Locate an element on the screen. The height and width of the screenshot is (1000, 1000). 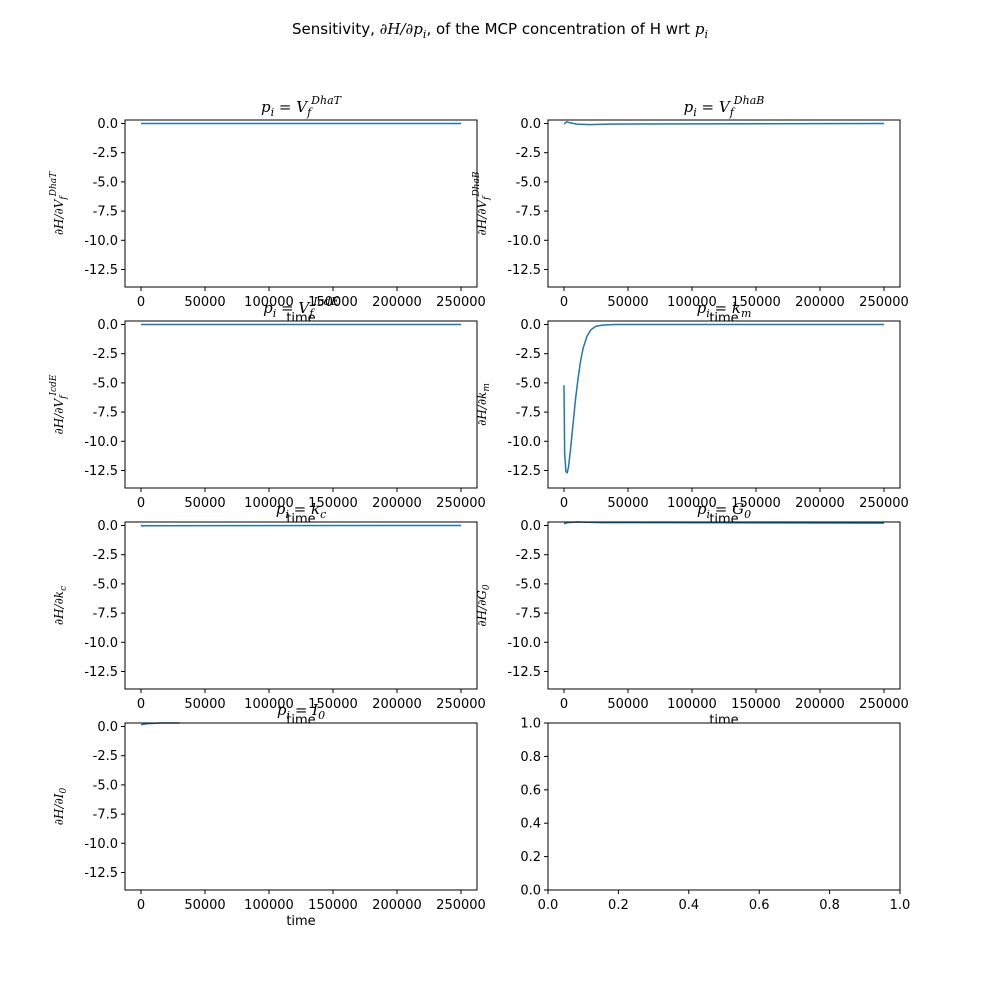
y-axis-label: ∂H/∂VfIcdE is located at coordinates (59, 404).